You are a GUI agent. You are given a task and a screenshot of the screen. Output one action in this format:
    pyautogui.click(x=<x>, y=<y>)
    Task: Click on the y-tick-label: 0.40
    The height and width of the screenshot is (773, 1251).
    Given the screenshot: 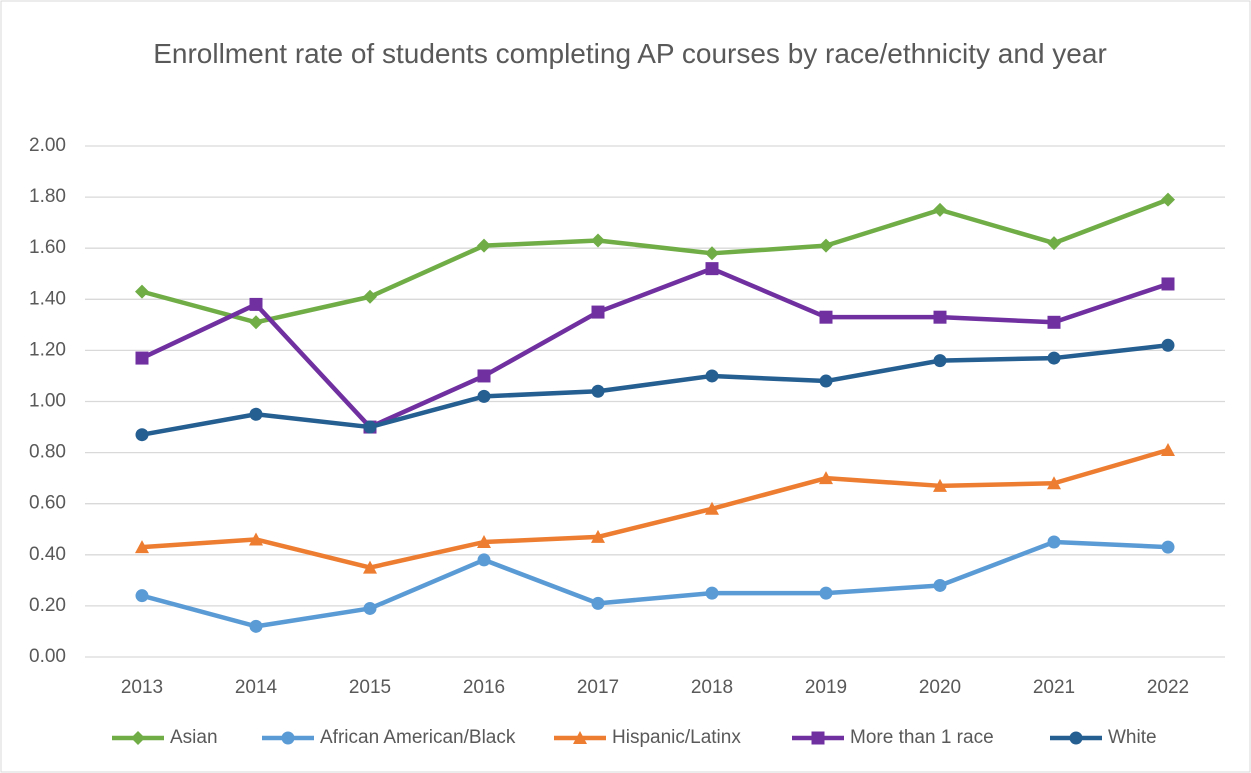 What is the action you would take?
    pyautogui.click(x=47, y=554)
    